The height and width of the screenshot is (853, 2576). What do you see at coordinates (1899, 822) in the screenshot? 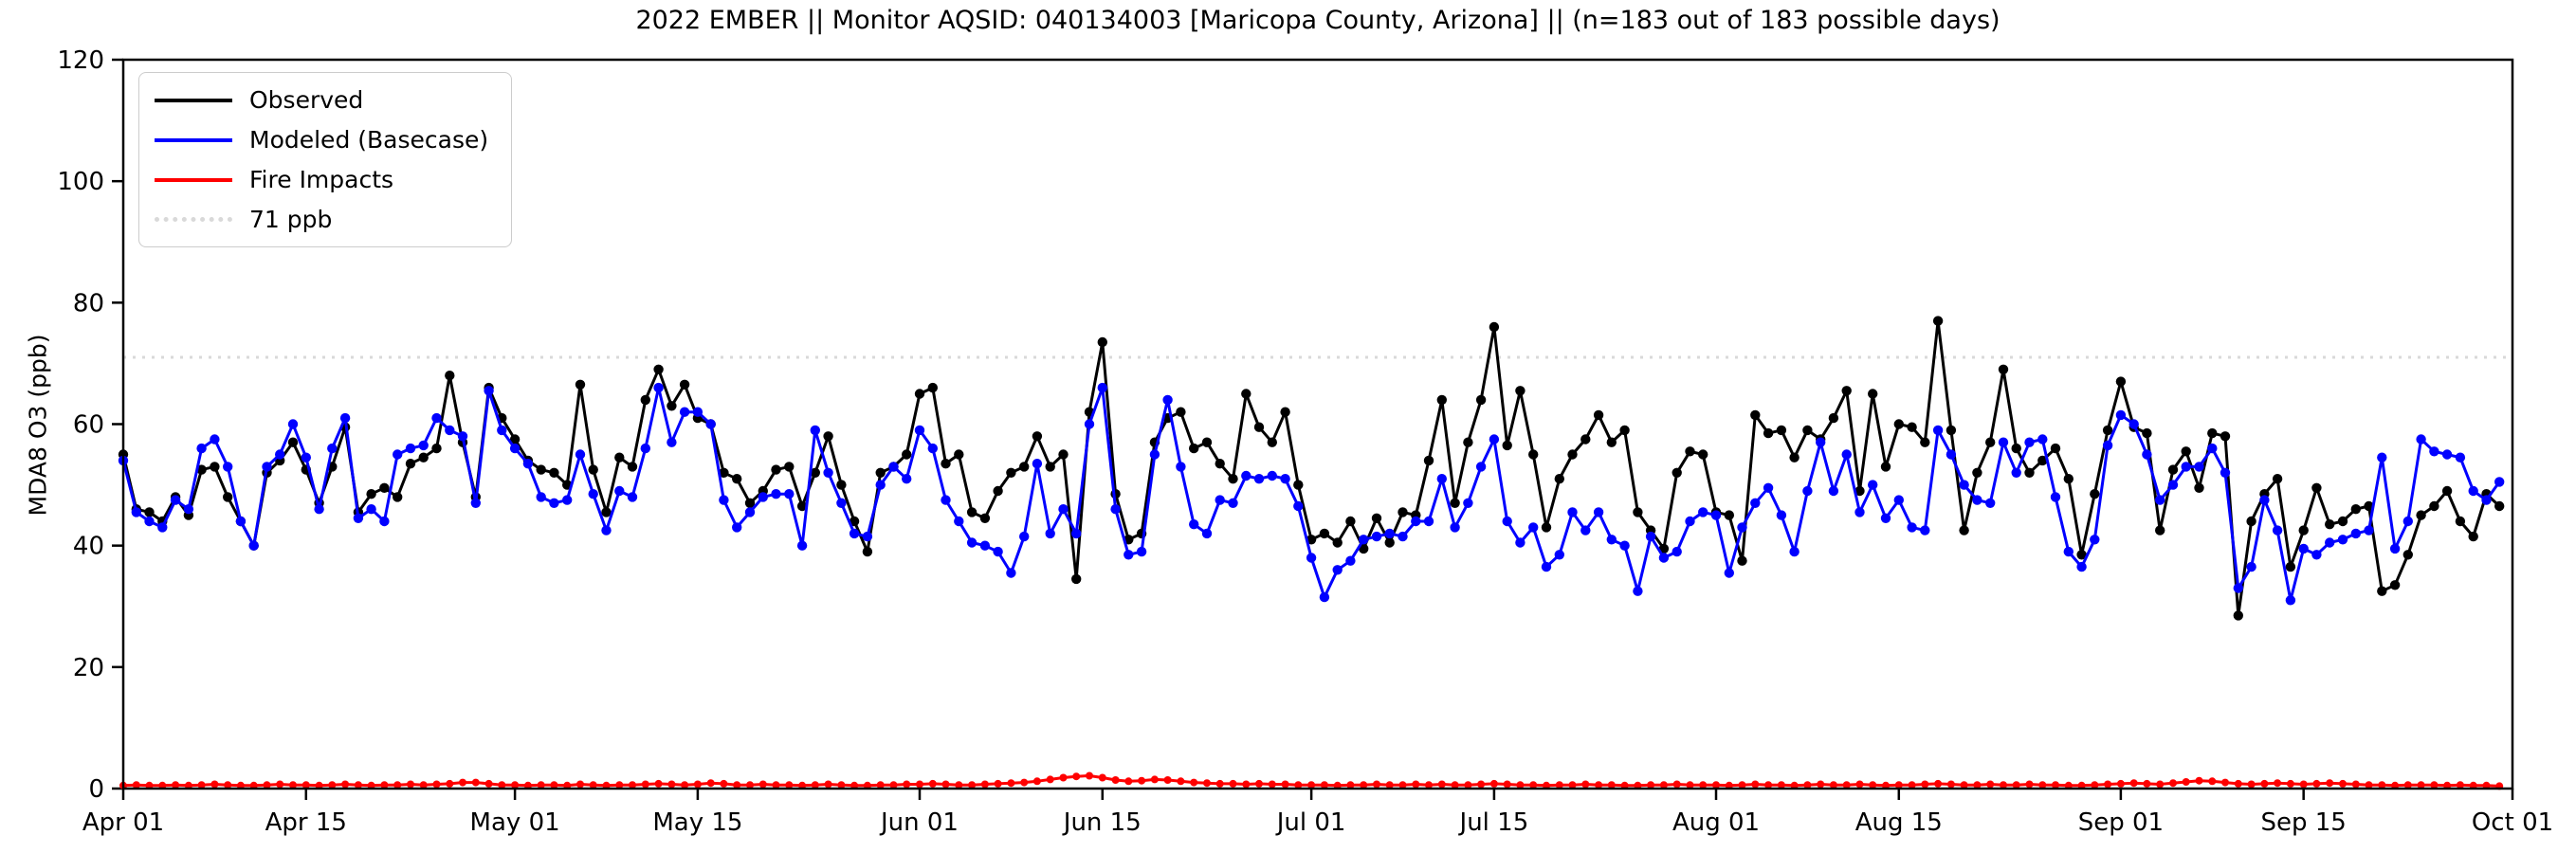
I see `x-tick-label: Aug 15` at bounding box center [1899, 822].